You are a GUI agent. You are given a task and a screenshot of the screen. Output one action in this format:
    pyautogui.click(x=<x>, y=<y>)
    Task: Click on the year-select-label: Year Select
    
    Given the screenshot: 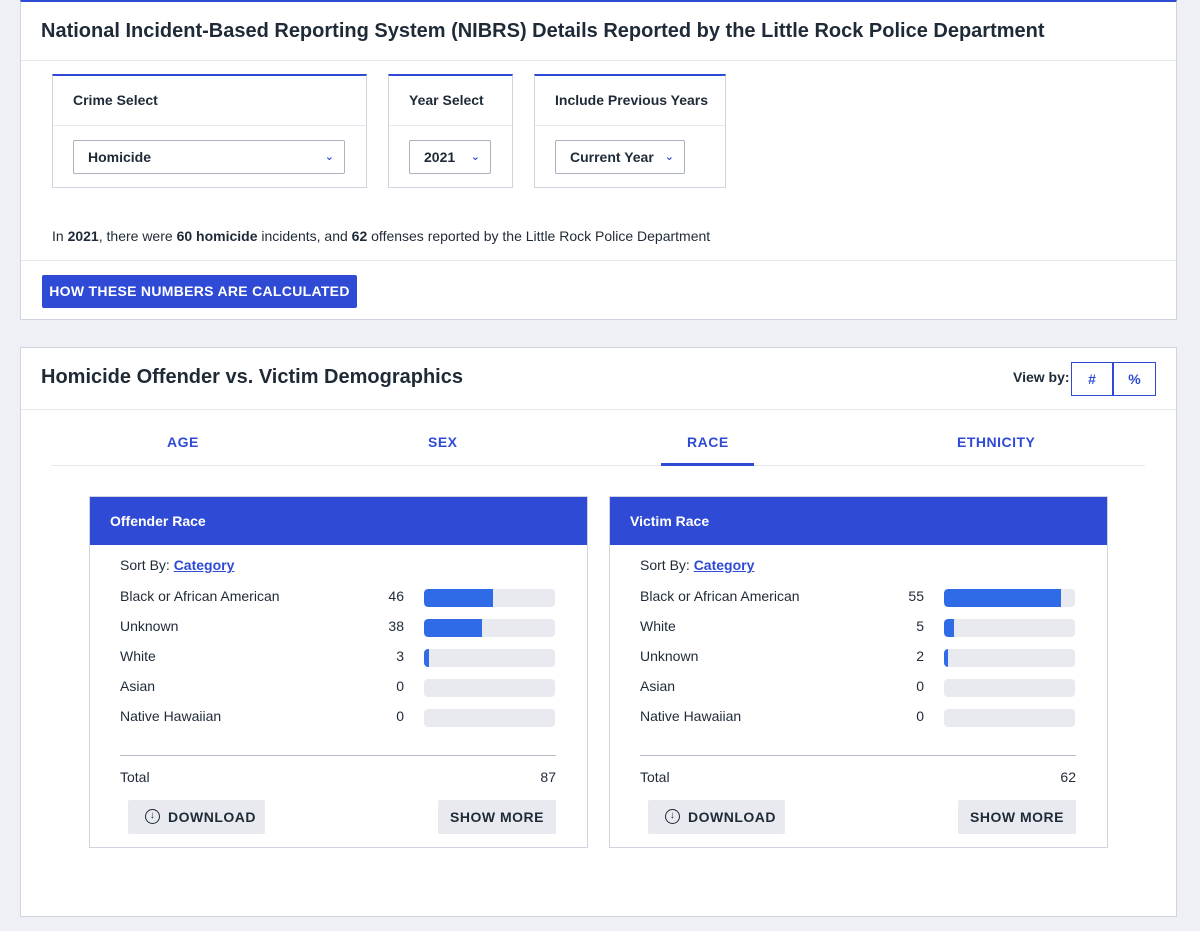 What is the action you would take?
    pyautogui.click(x=446, y=100)
    